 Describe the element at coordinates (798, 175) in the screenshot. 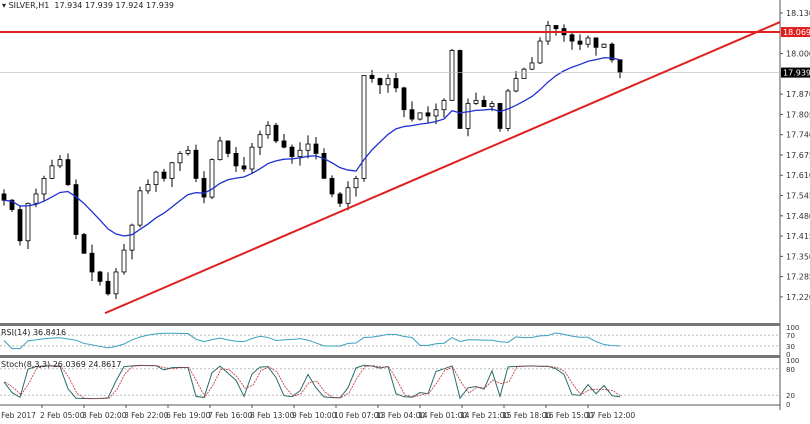

I see `price-tick-label: 17.610` at that location.